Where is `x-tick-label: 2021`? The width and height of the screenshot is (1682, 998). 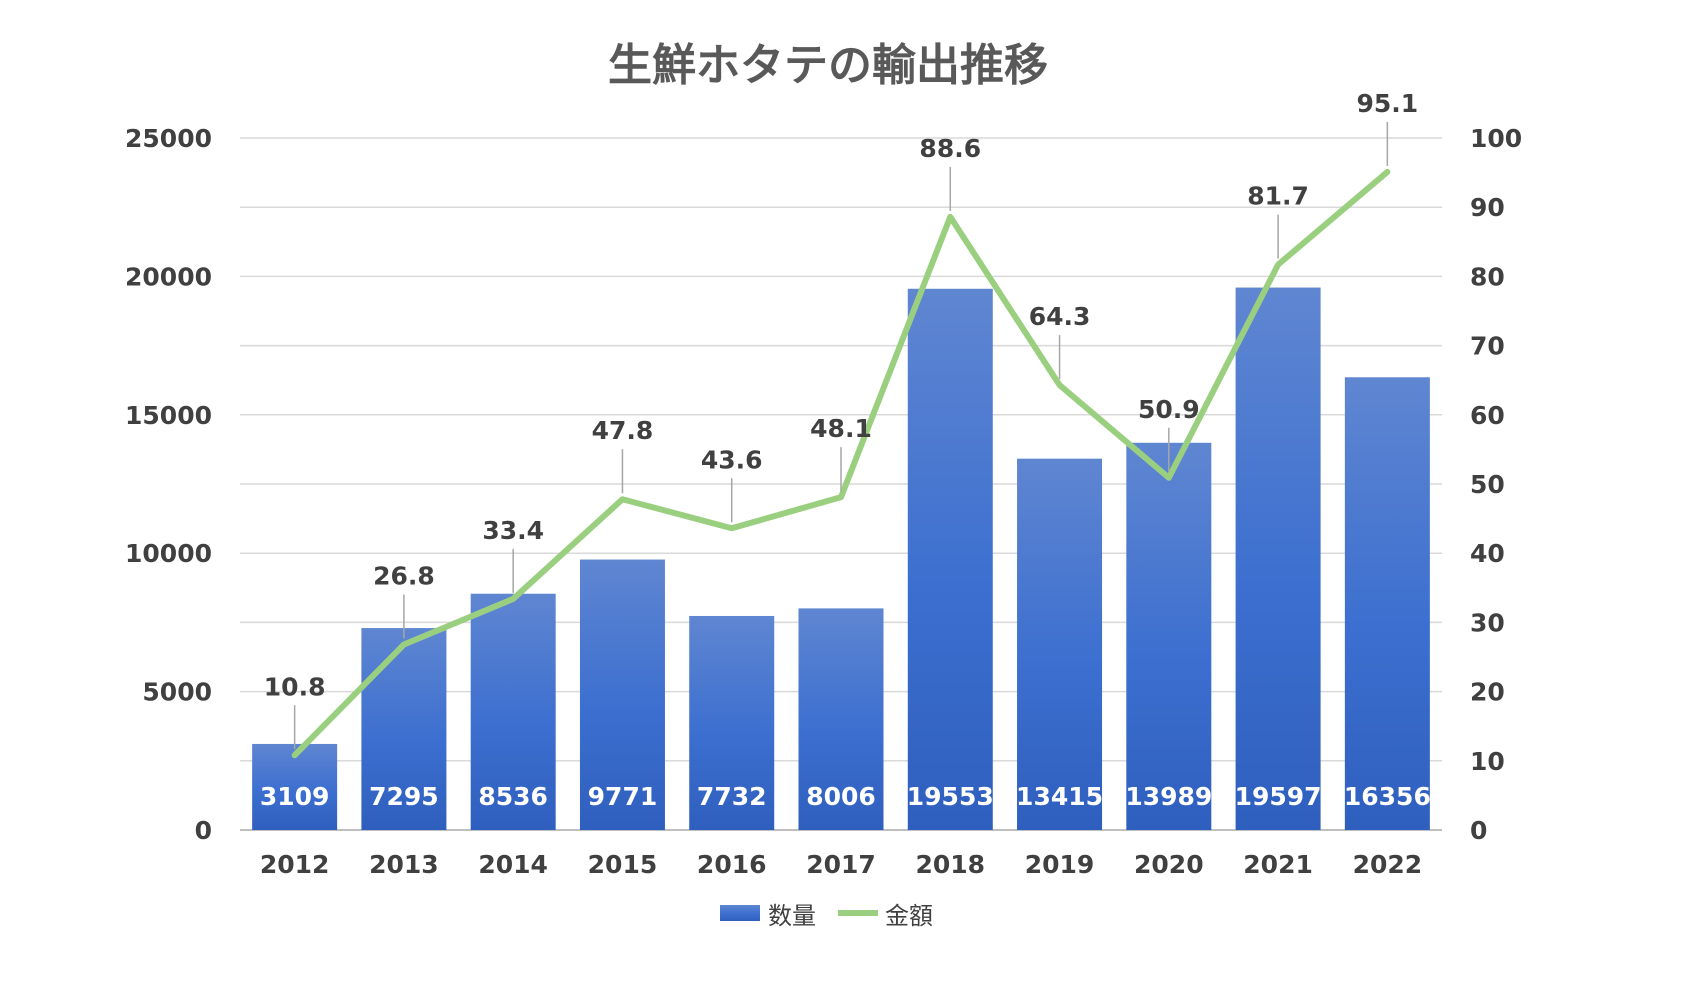 x-tick-label: 2021 is located at coordinates (1278, 864).